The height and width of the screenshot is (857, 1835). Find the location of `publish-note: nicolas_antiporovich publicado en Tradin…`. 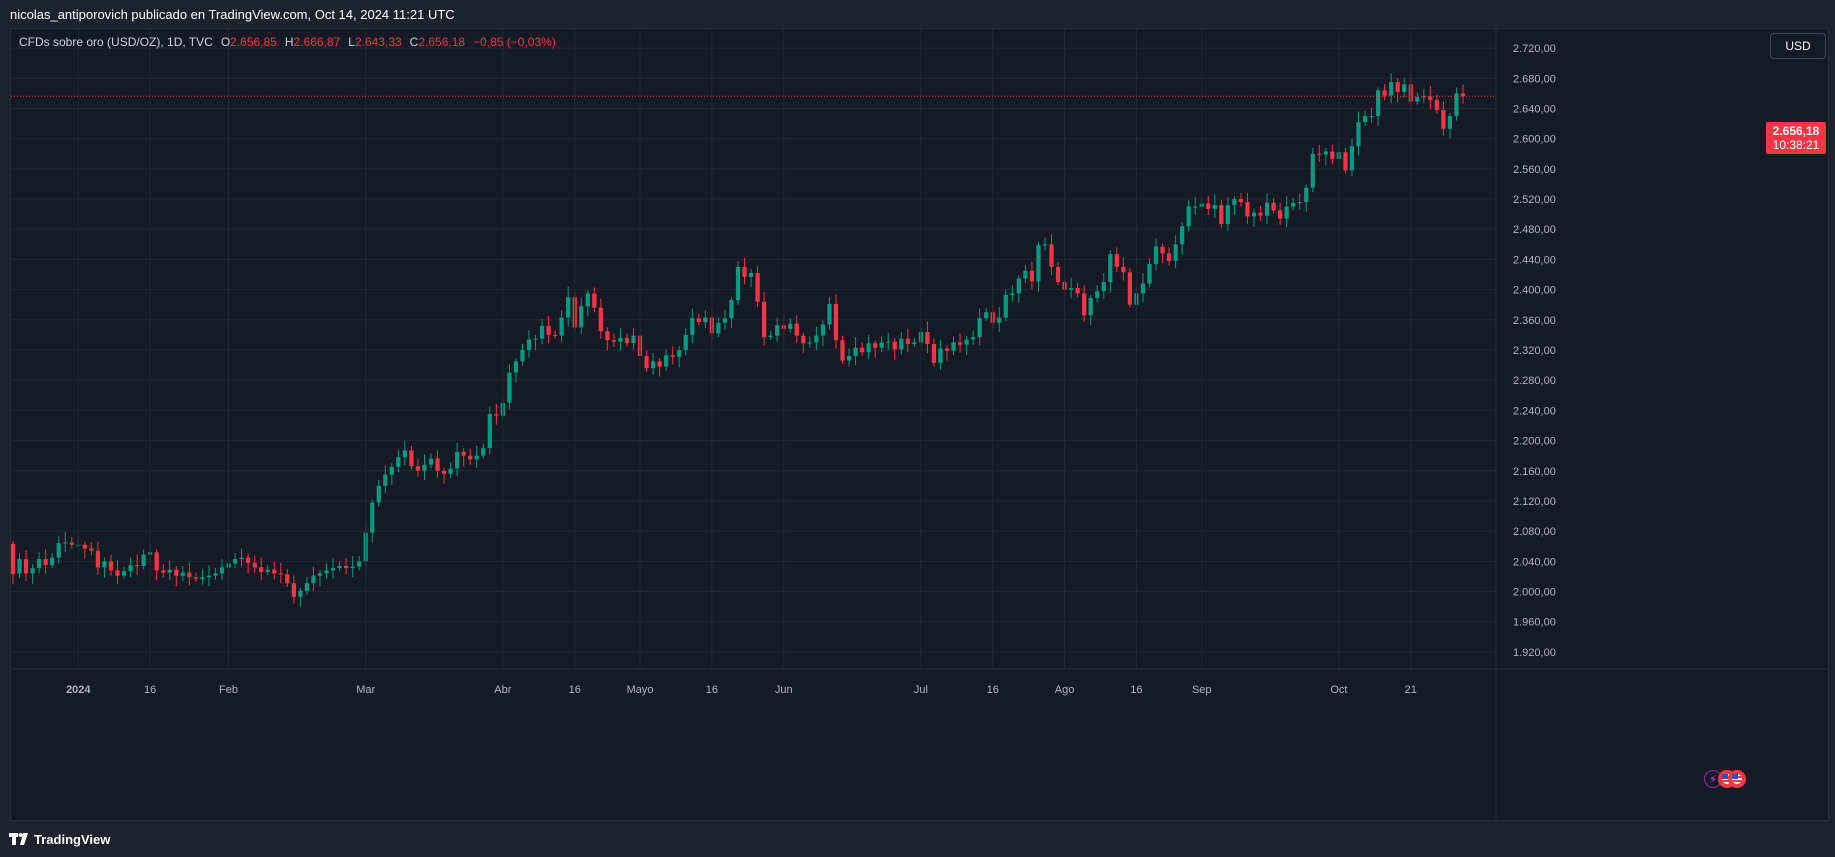

publish-note: nicolas_antiporovich publicado en Tradin… is located at coordinates (232, 14).